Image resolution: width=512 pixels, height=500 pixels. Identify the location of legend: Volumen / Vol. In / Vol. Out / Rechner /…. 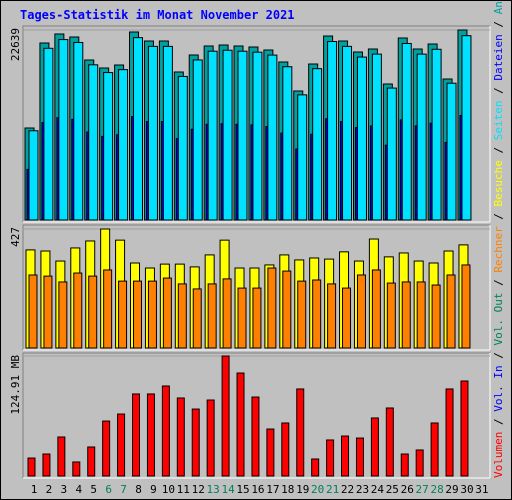
(498, 239).